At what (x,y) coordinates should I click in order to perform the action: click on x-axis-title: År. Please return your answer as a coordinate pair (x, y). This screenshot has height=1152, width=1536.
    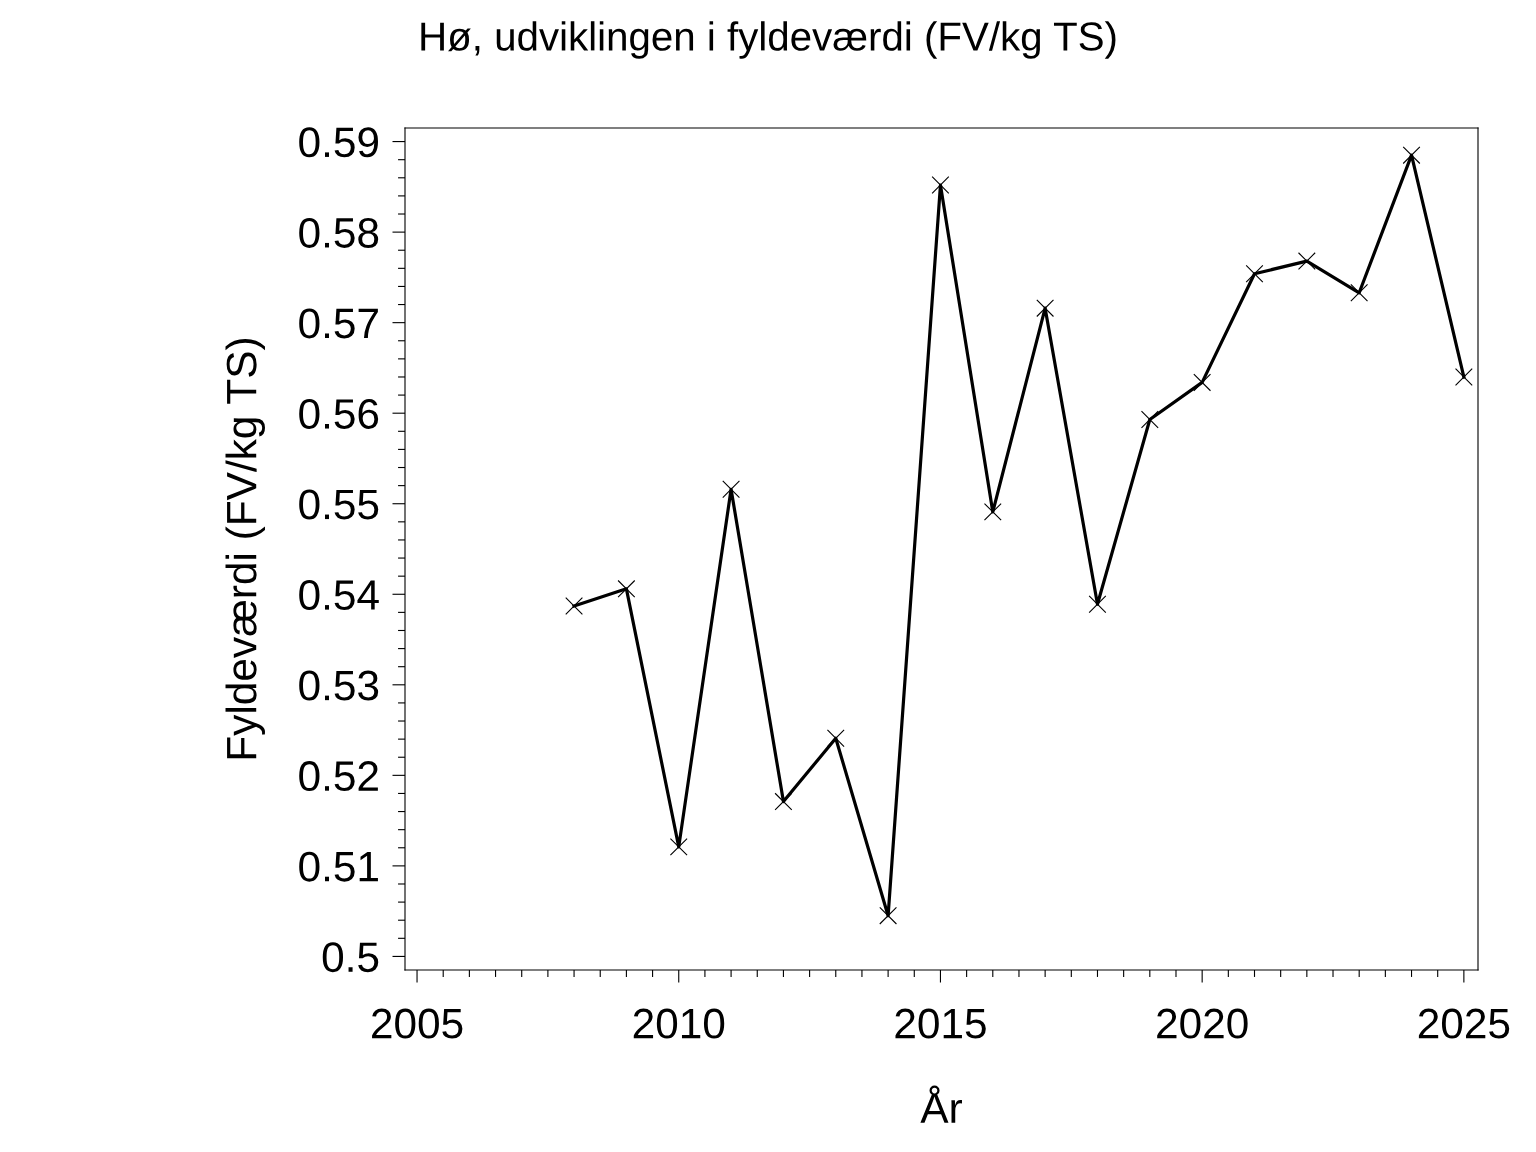
    Looking at the image, I should click on (941, 1104).